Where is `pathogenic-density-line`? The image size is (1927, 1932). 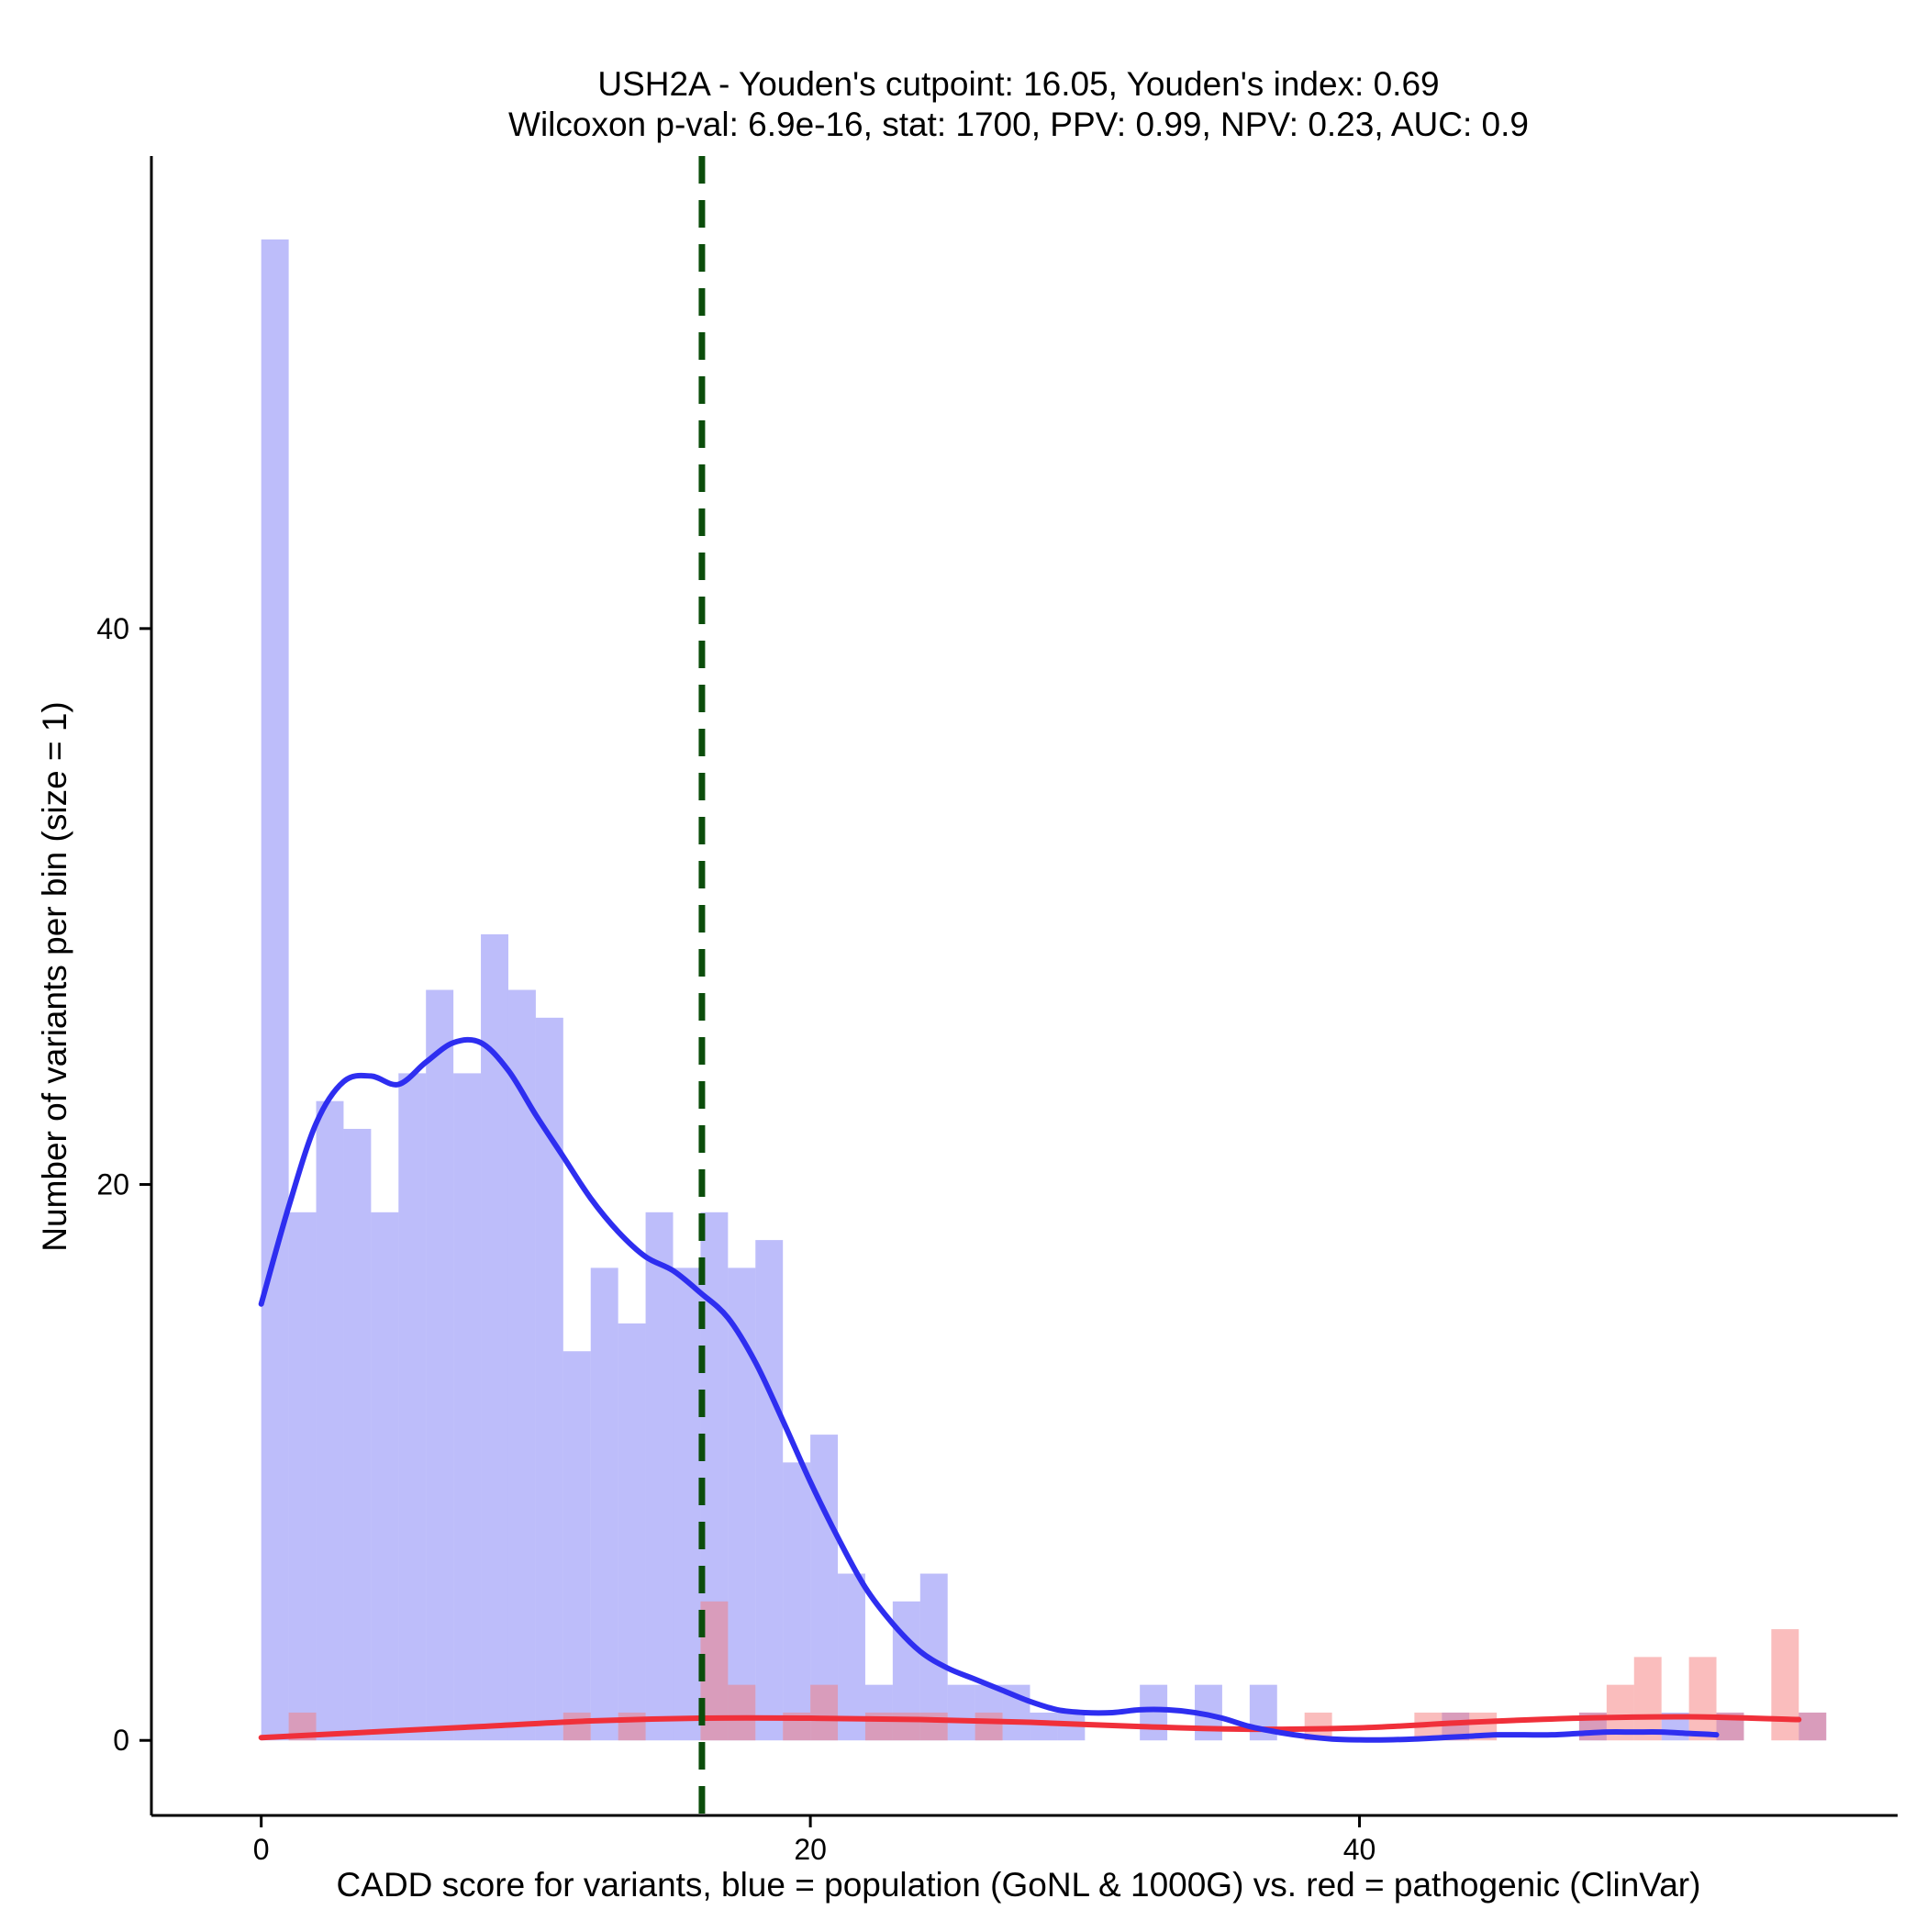
pathogenic-density-line is located at coordinates (1030, 1727).